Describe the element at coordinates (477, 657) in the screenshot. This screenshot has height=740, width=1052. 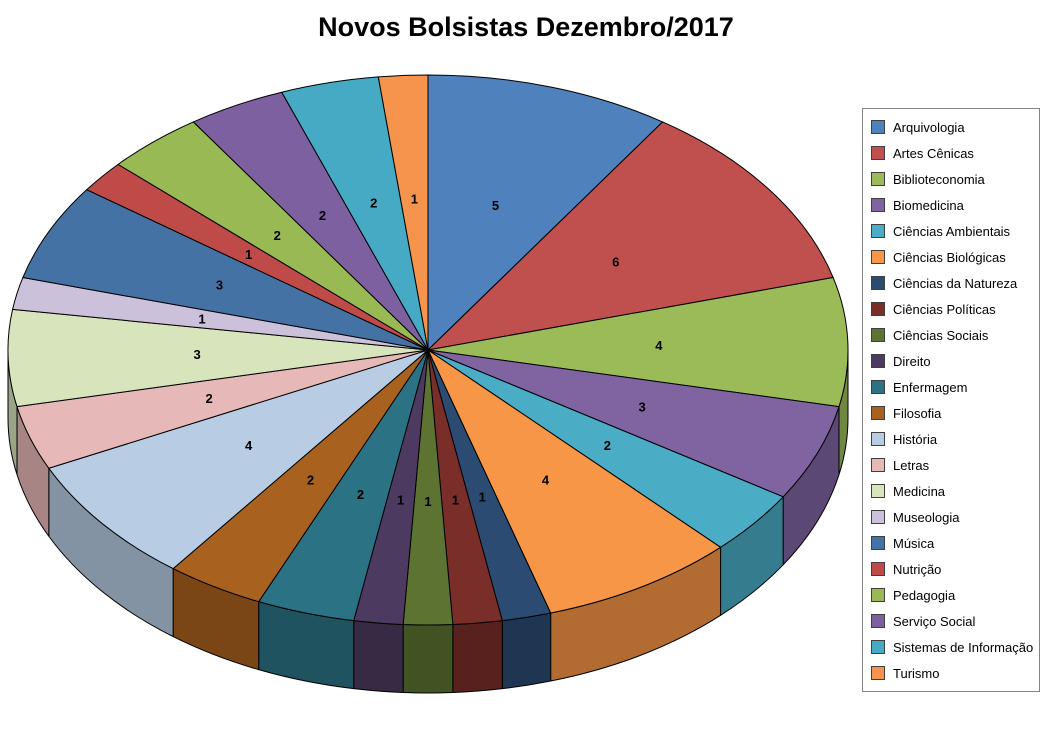
I see `pie-slice-wall-ciencias-politicas` at that location.